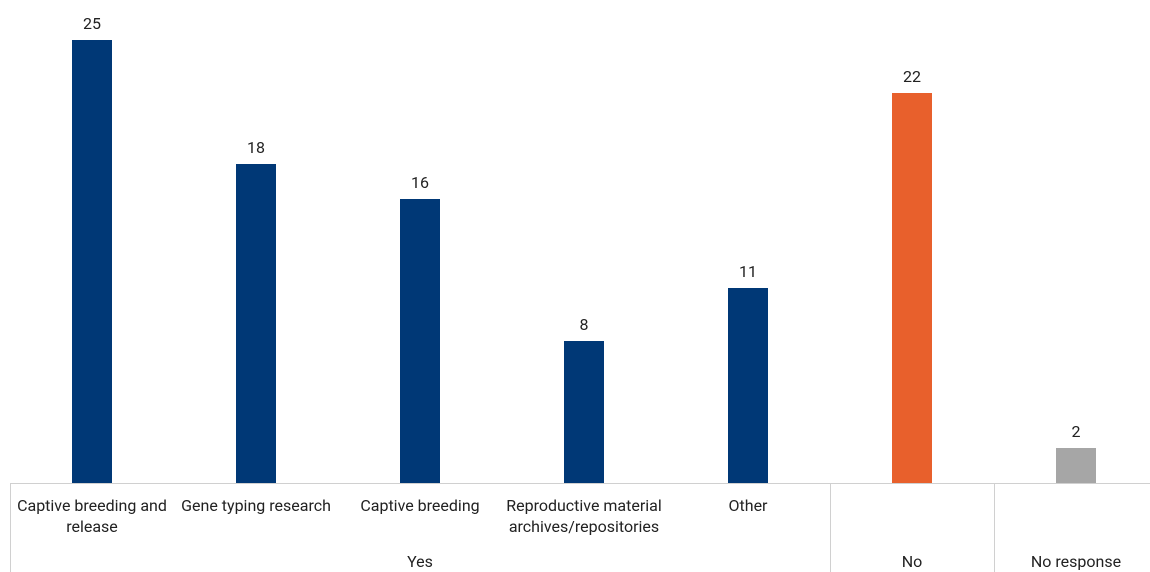 Image resolution: width=1150 pixels, height=572 pixels. What do you see at coordinates (92, 23) in the screenshot?
I see `value-label: 25` at bounding box center [92, 23].